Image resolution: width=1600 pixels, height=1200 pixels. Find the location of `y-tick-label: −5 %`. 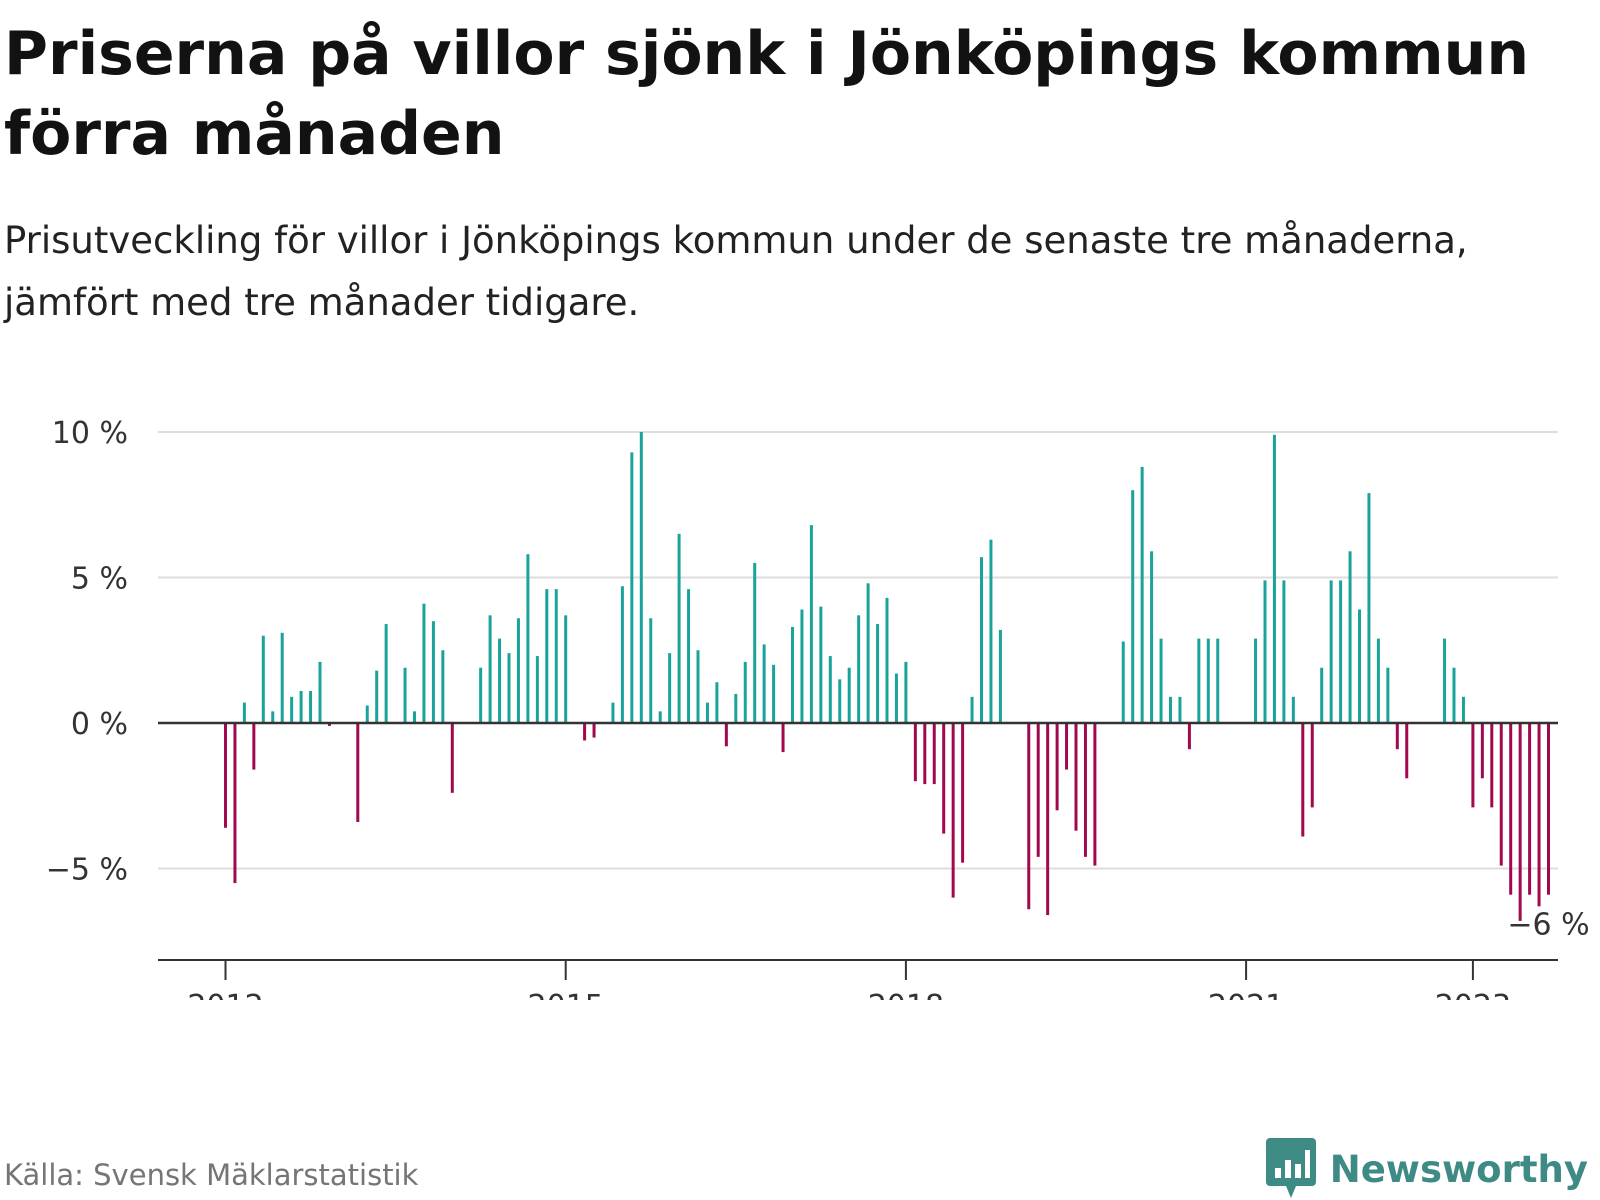

y-tick-label: −5 % is located at coordinates (87, 870).